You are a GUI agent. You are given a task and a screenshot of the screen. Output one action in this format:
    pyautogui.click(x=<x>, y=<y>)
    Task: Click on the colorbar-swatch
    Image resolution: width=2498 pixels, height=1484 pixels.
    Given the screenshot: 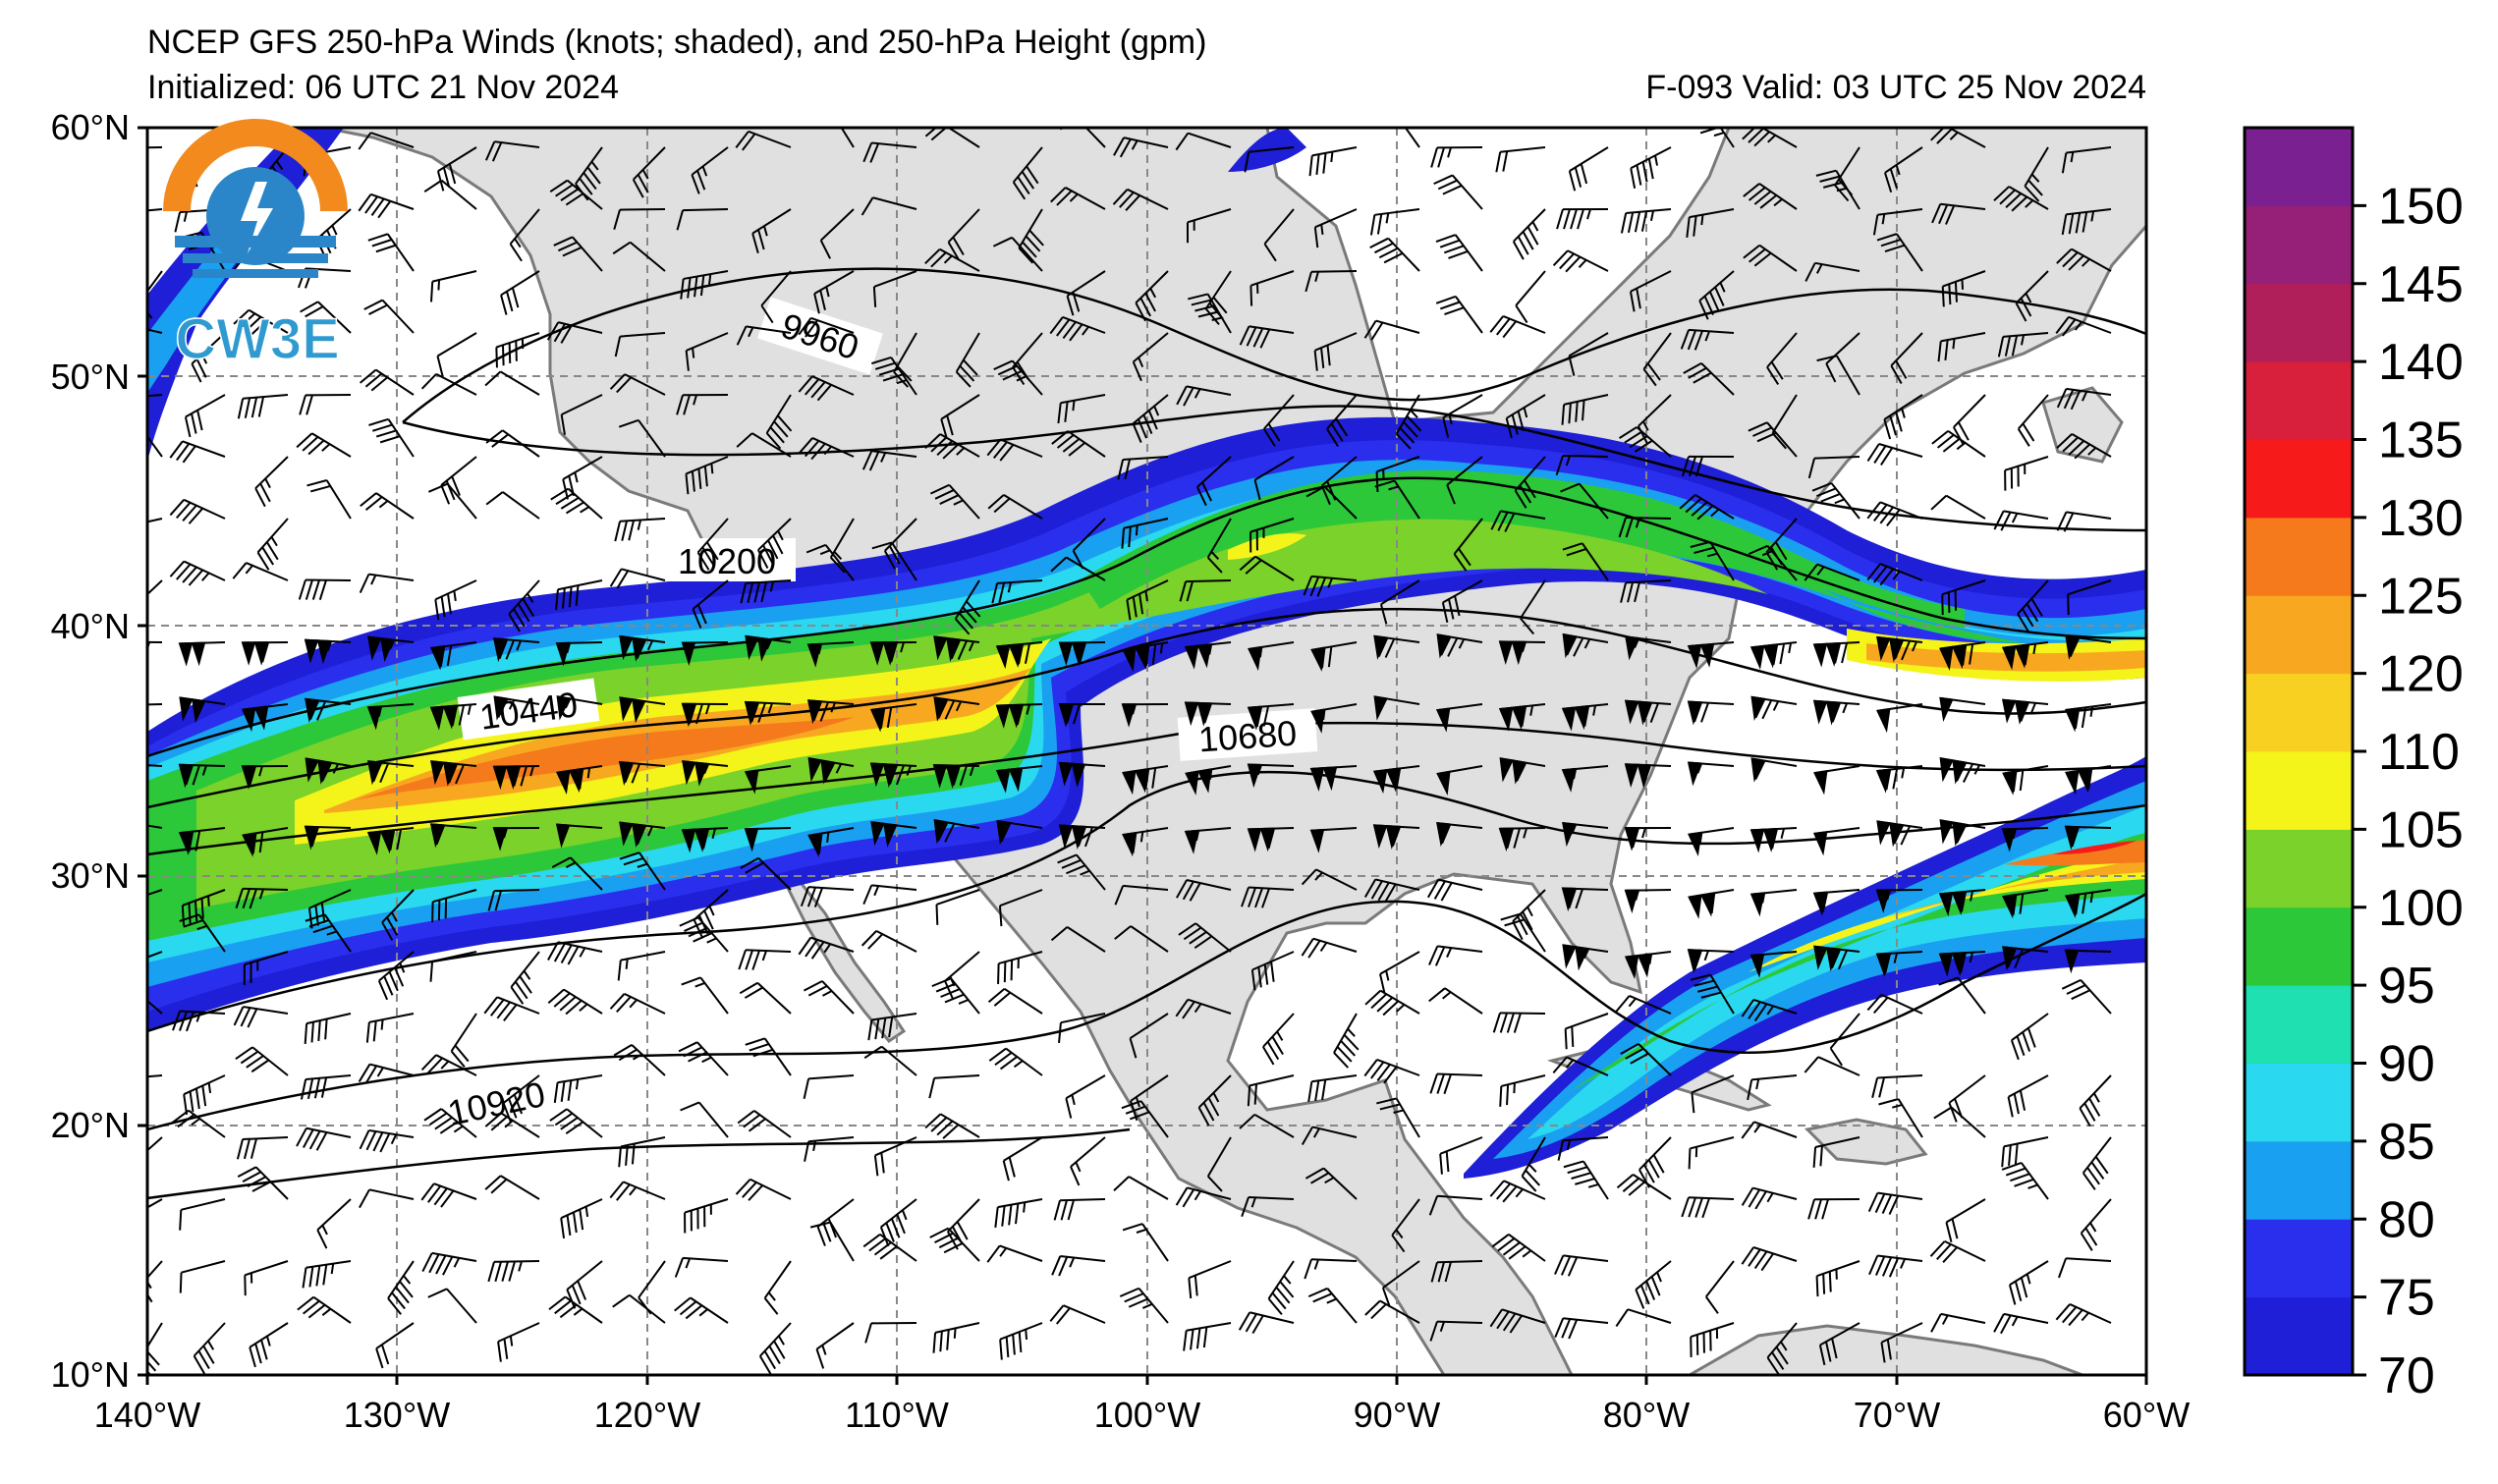 What is the action you would take?
    pyautogui.click(x=2299, y=167)
    